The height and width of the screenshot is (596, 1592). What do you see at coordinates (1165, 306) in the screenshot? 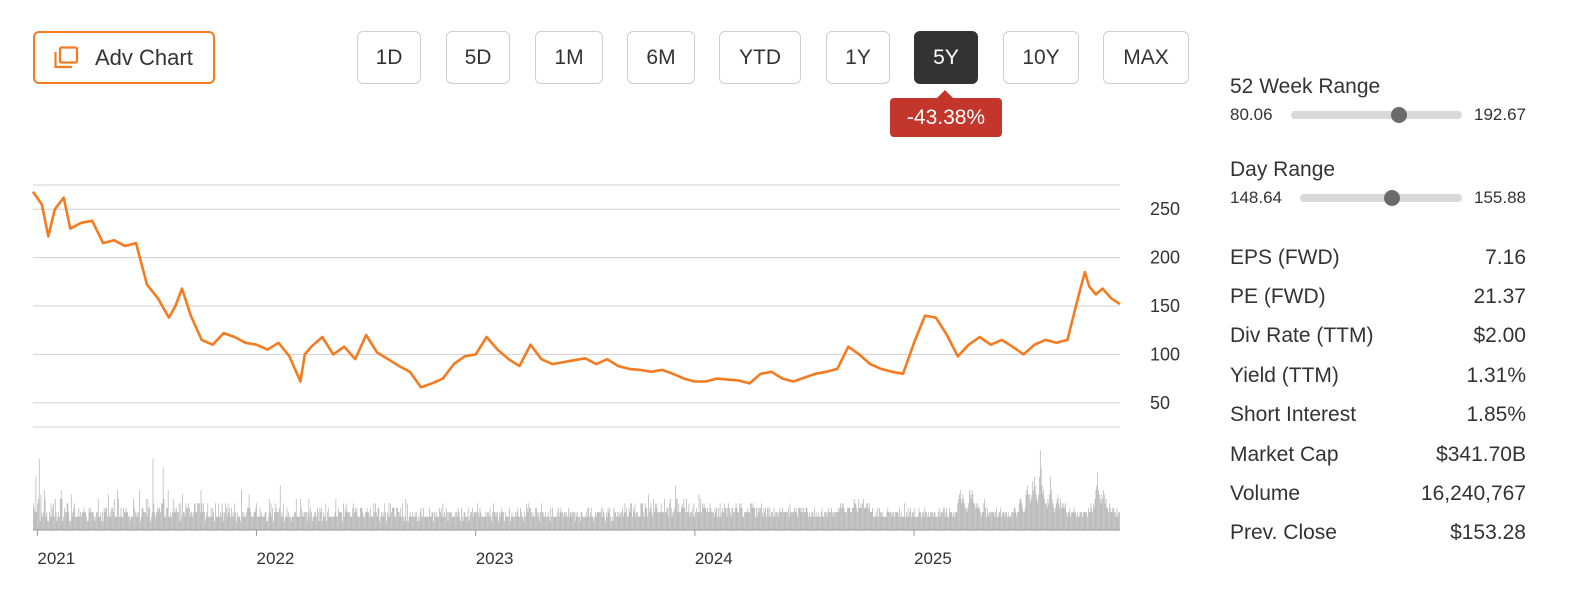
I see `y-tick-label: 150` at bounding box center [1165, 306].